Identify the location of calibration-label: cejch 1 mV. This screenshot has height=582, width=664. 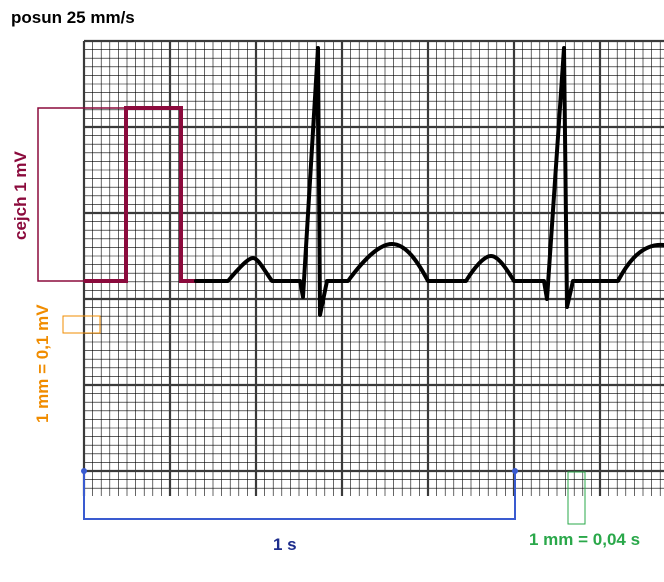
(20, 195).